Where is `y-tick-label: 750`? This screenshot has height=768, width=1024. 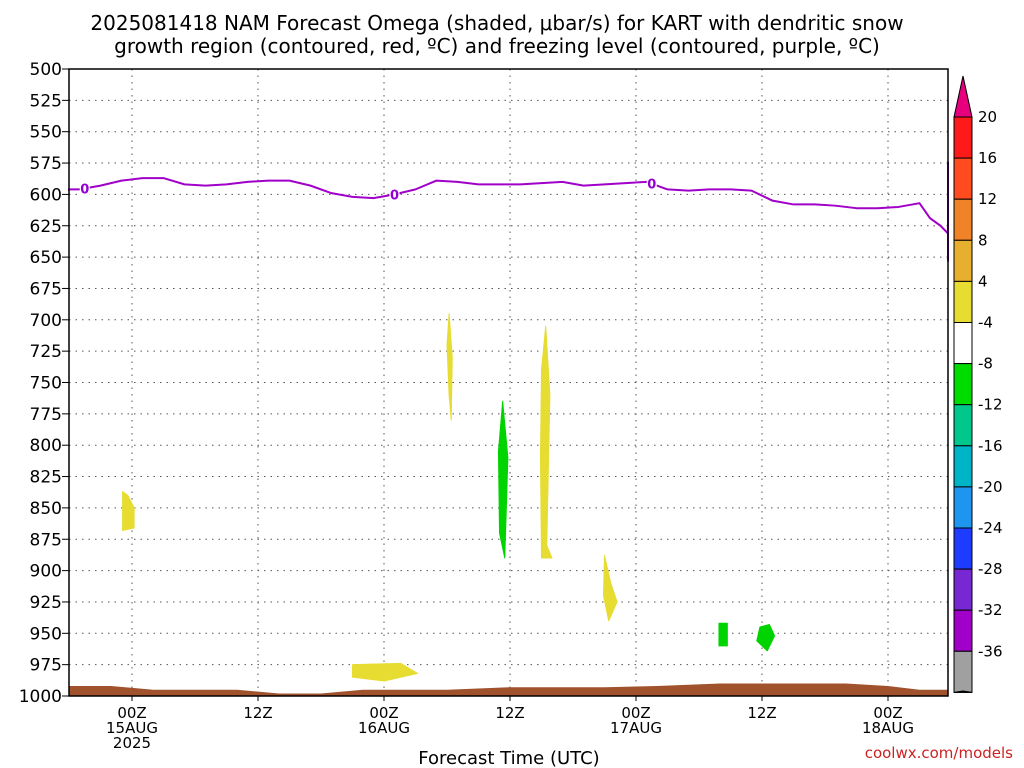
y-tick-label: 750 is located at coordinates (46, 384).